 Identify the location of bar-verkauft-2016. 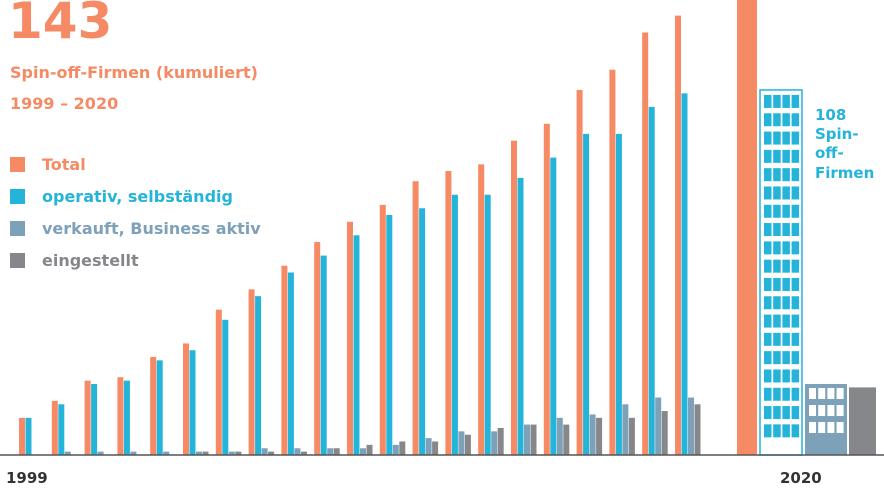
(592, 434).